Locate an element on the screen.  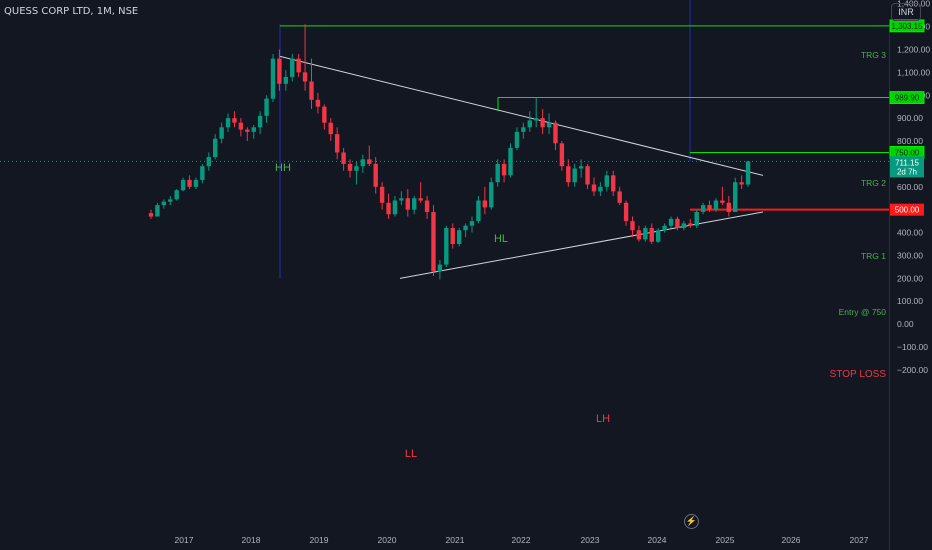
last-price-value: 711.15 is located at coordinates (907, 162).